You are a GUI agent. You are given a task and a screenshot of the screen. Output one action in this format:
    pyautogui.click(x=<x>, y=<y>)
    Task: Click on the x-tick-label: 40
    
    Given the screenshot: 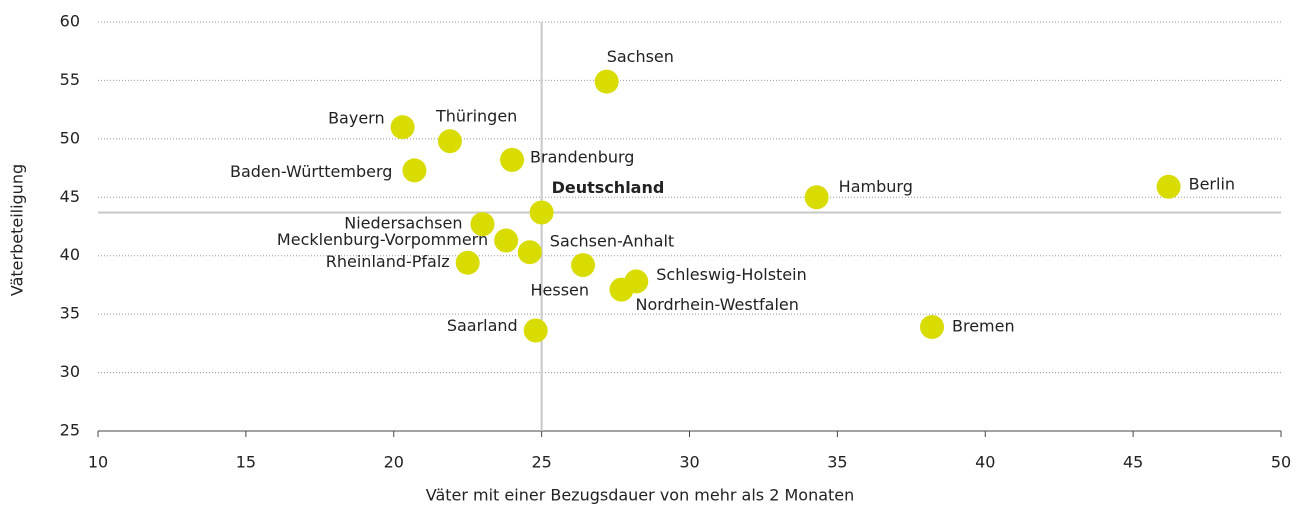 What is the action you would take?
    pyautogui.click(x=985, y=462)
    